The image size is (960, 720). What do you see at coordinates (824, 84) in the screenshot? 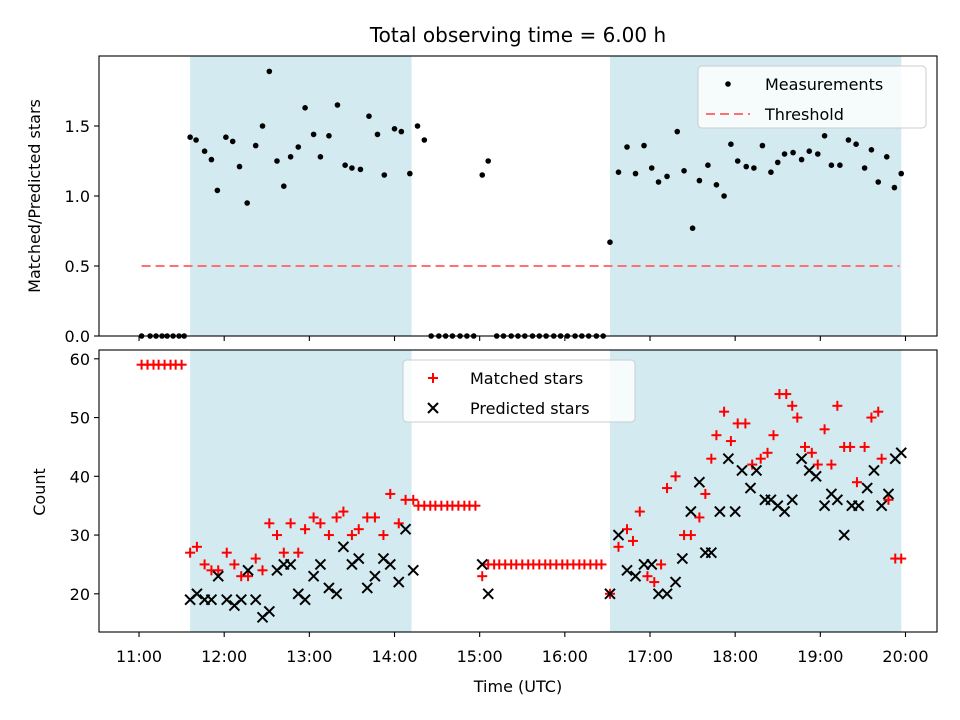
I see `legend-label: Measurements` at bounding box center [824, 84].